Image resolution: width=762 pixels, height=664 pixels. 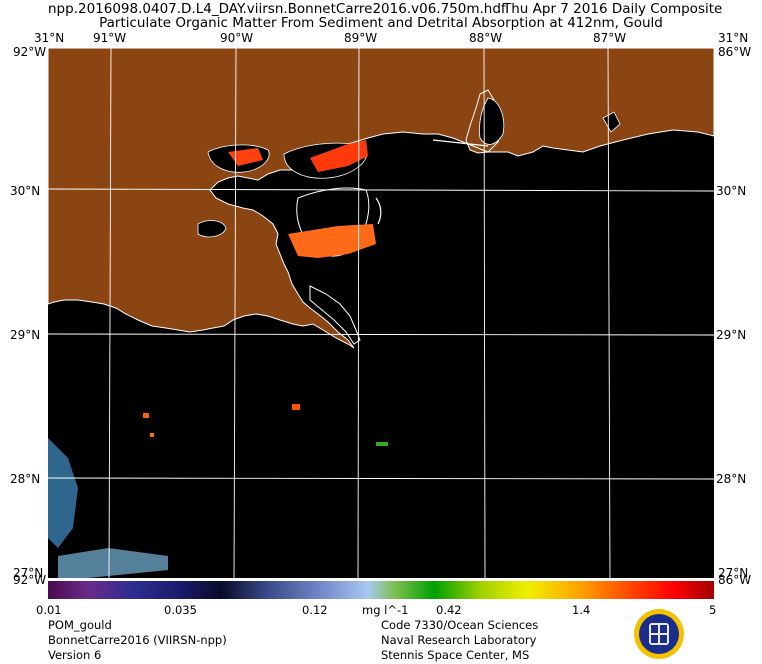 What do you see at coordinates (63, 493) in the screenshot?
I see `pom-low-west` at bounding box center [63, 493].